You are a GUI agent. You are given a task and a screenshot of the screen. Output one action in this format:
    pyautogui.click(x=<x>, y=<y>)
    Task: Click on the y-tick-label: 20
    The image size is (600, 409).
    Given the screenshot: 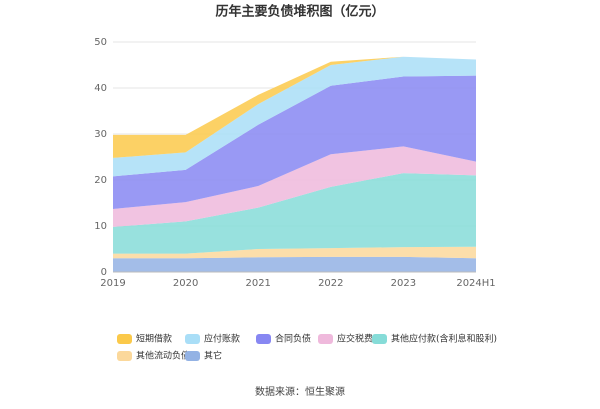 What is the action you would take?
    pyautogui.click(x=100, y=180)
    